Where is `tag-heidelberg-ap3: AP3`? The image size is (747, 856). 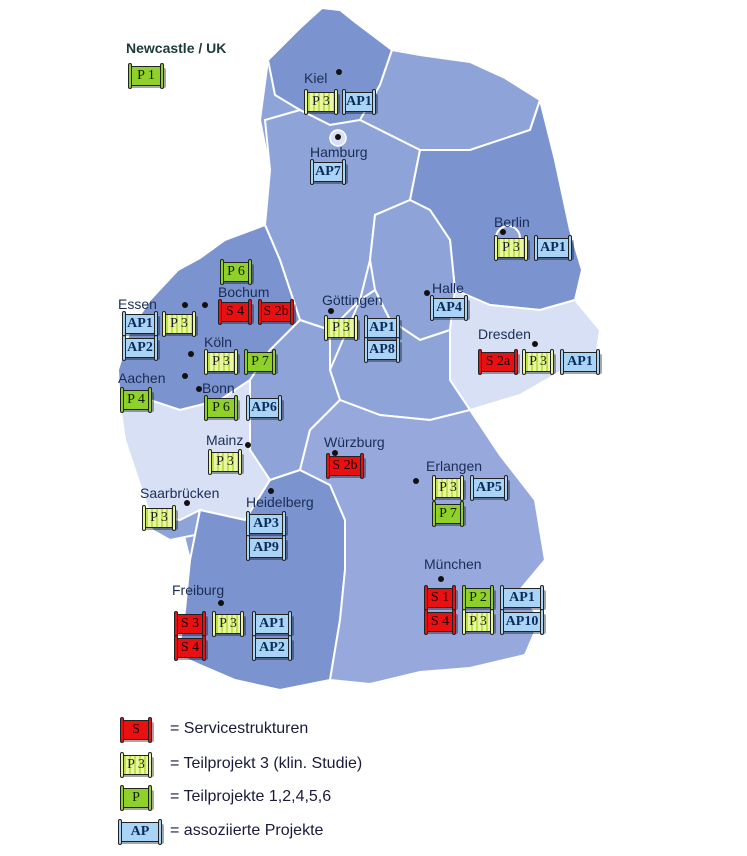 tag-heidelberg-ap3: AP3 is located at coordinates (266, 524).